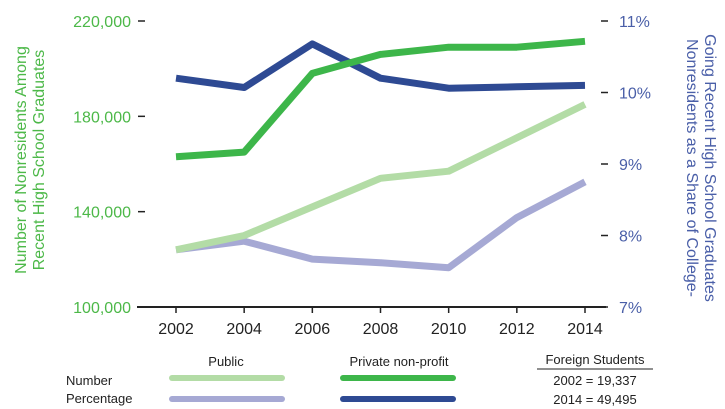 The width and height of the screenshot is (725, 409). I want to click on right-axis-title-line-2: Going Recent High School Graduates, so click(709, 168).